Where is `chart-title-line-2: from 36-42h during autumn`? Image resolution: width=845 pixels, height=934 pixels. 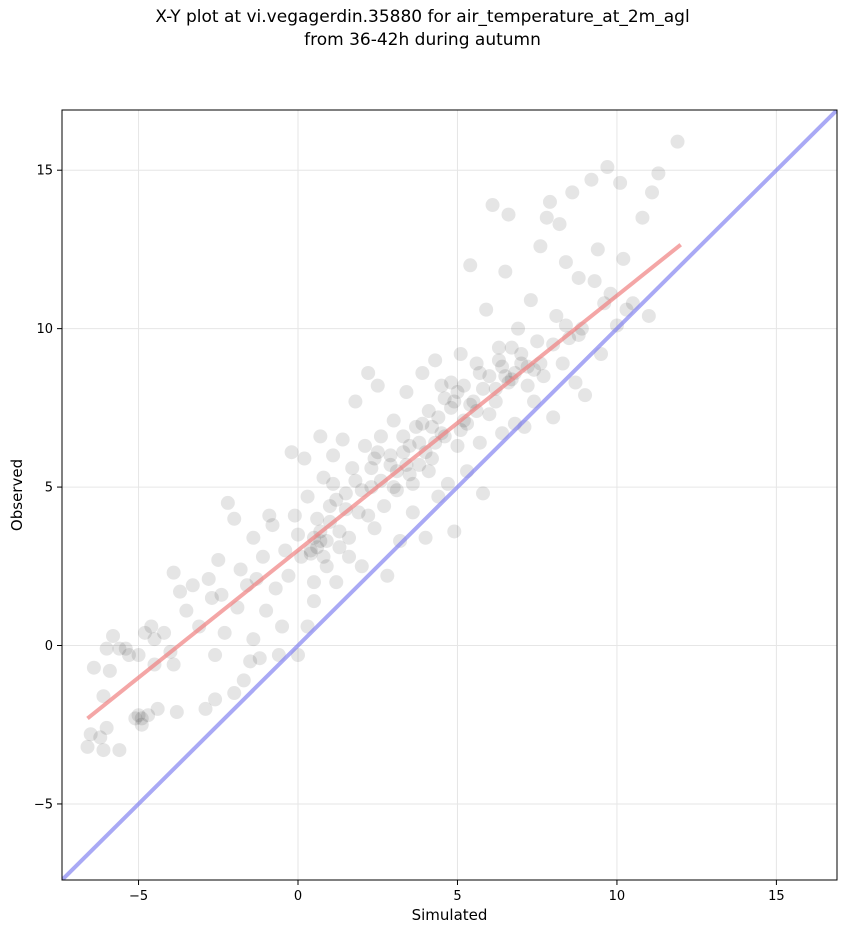
chart-title-line-2: from 36-42h during autumn is located at coordinates (422, 40).